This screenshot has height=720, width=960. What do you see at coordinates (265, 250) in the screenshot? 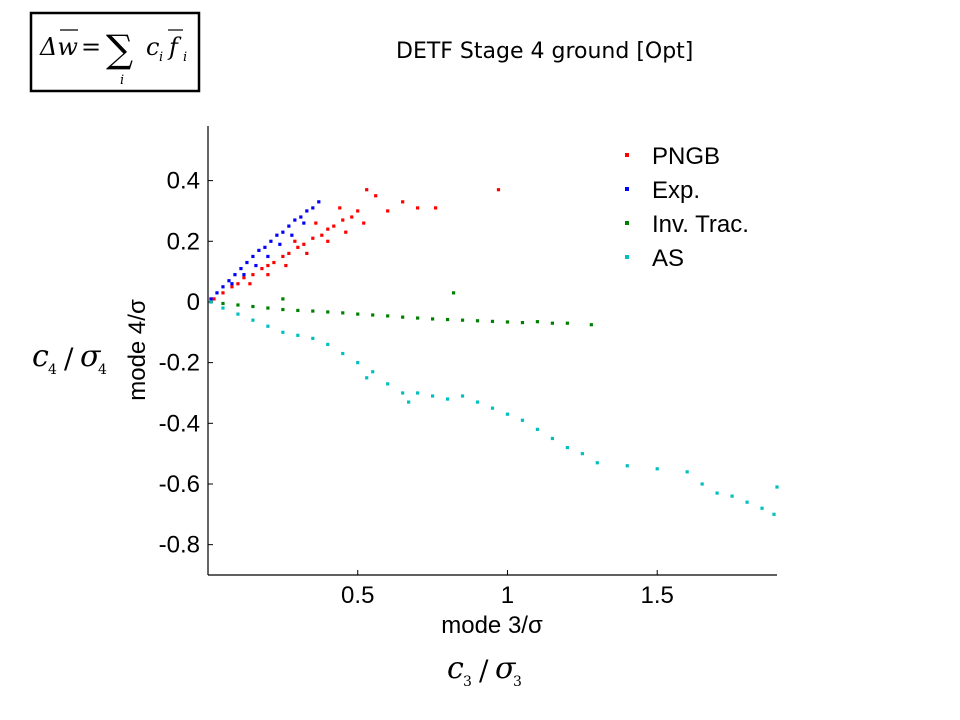
I see `series-exp` at bounding box center [265, 250].